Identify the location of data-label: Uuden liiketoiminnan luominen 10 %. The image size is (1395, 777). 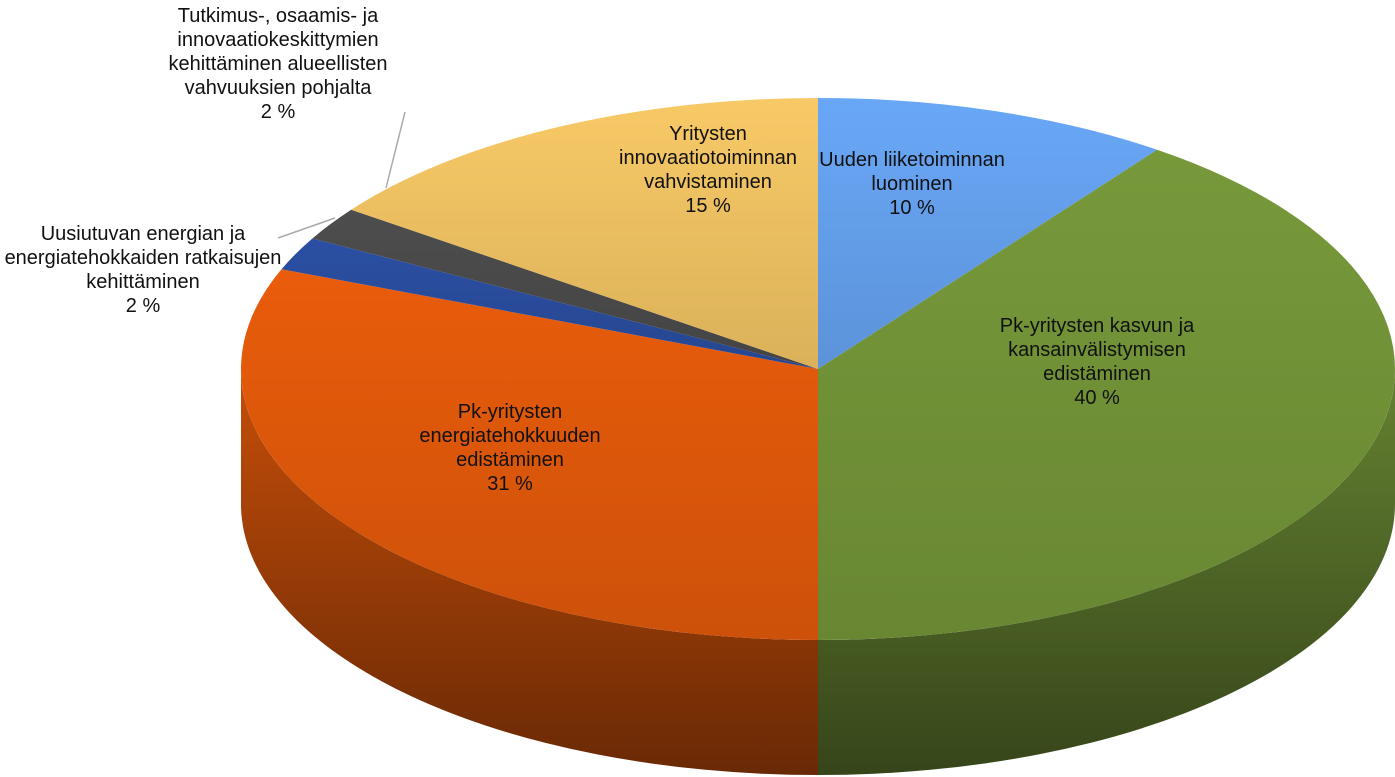
(912, 184).